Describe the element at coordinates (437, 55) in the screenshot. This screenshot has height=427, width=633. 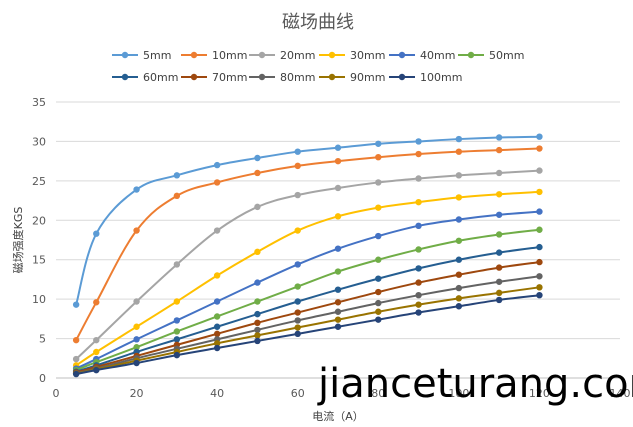
I see `legend-label: 40mm` at that location.